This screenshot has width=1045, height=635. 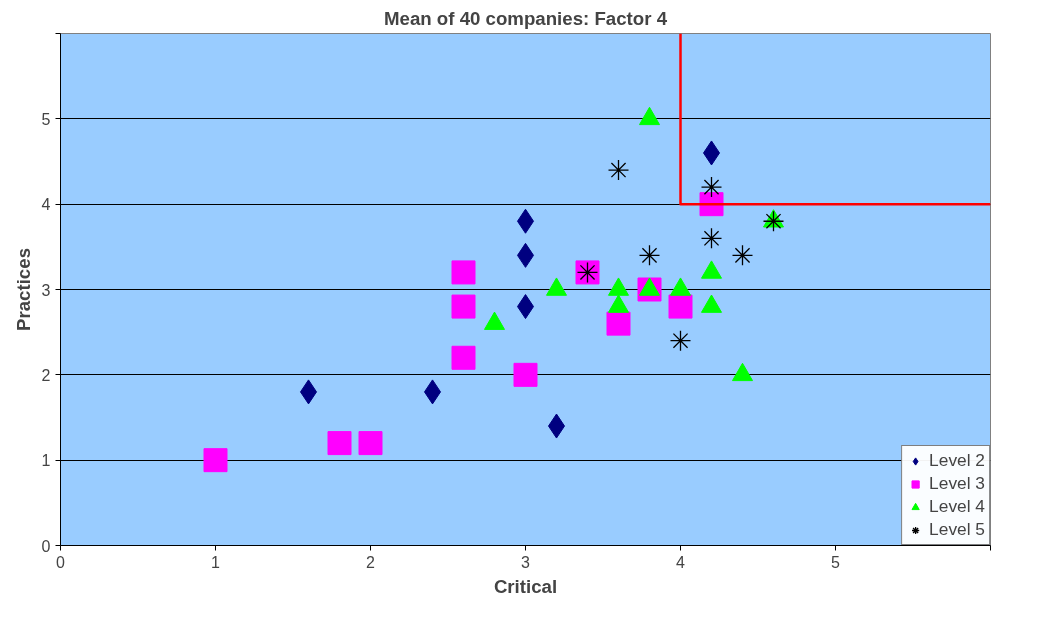 What do you see at coordinates (46, 119) in the screenshot?
I see `y-tick-label: 5` at bounding box center [46, 119].